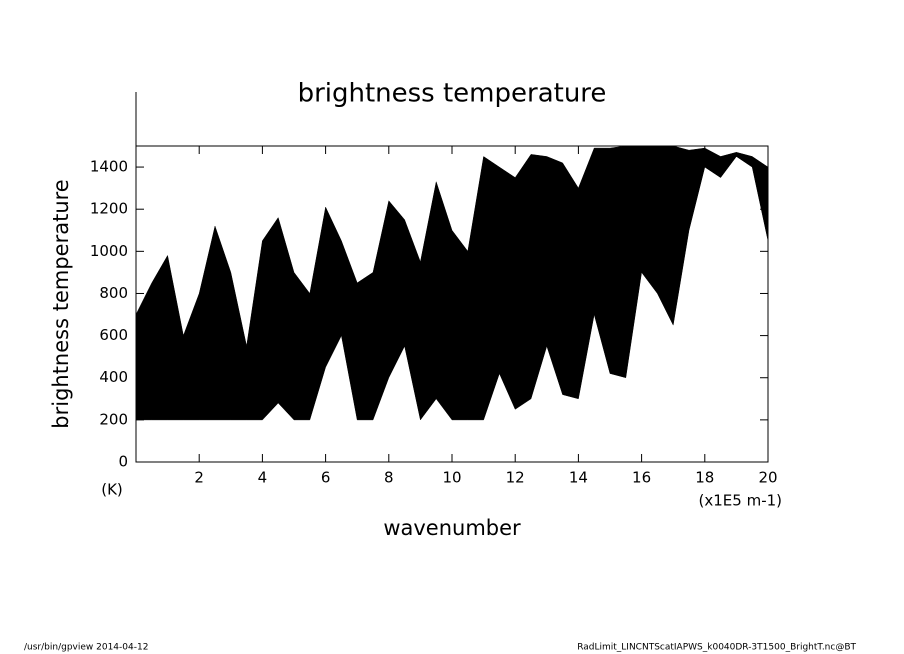 The width and height of the screenshot is (904, 654). What do you see at coordinates (704, 478) in the screenshot?
I see `x-tick-label: 18` at bounding box center [704, 478].